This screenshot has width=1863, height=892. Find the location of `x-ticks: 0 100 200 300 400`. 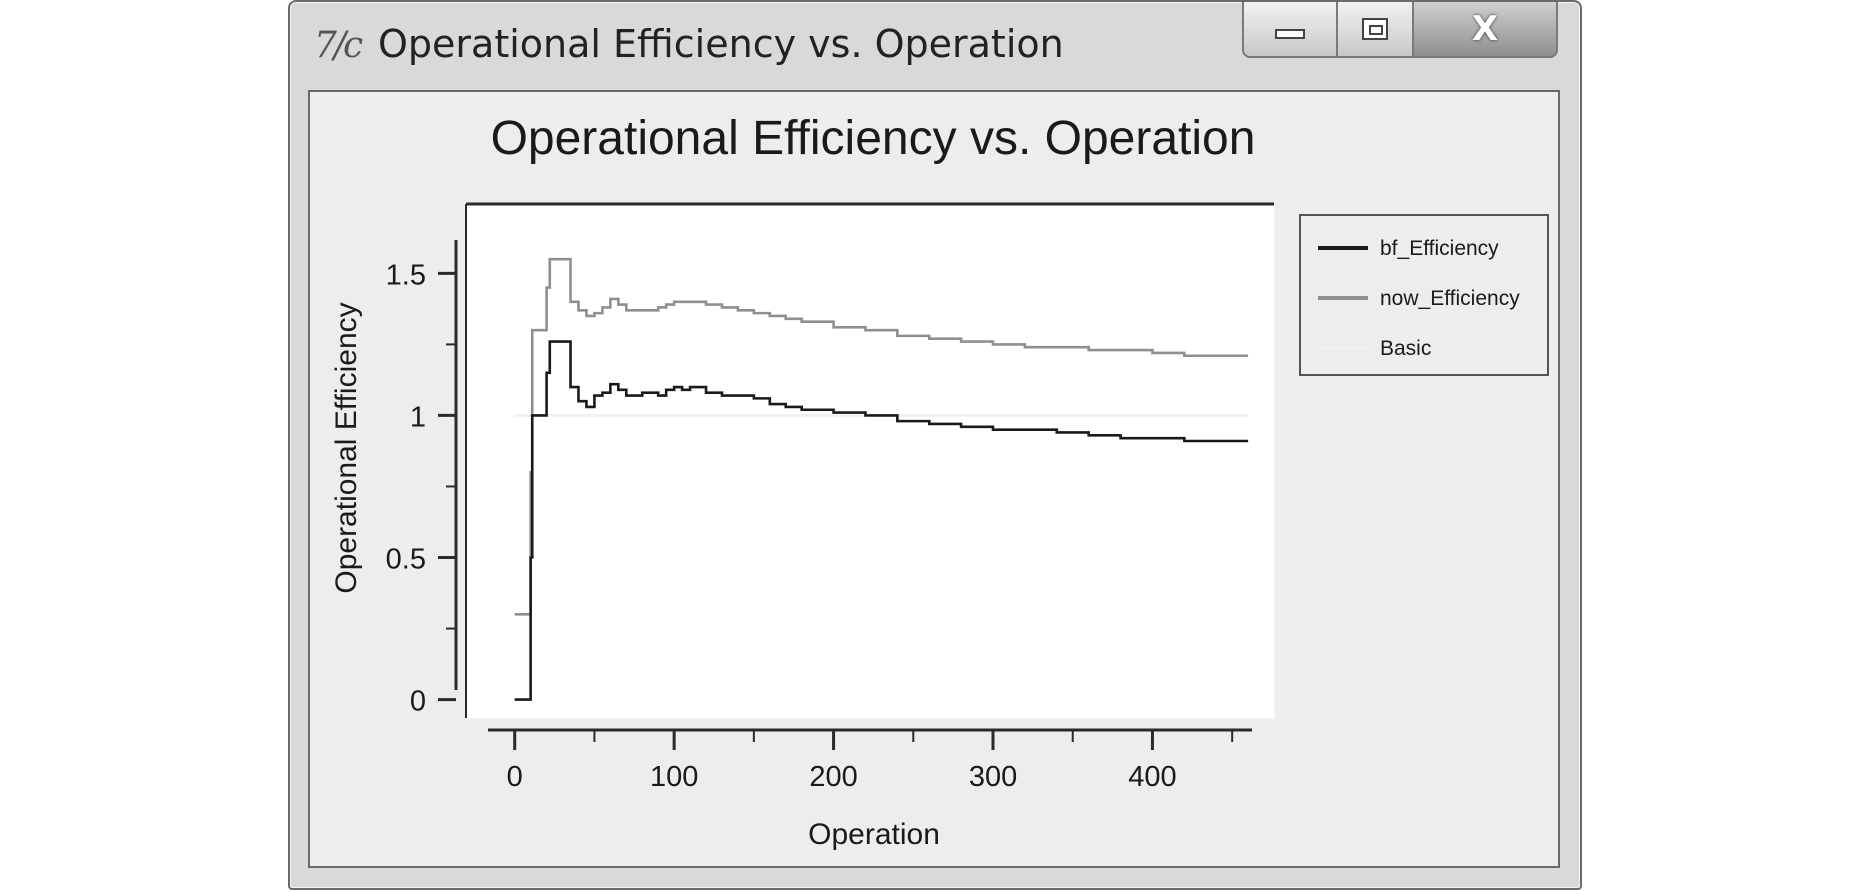

x-ticks: 0 100 200 300 400 is located at coordinates (870, 761).